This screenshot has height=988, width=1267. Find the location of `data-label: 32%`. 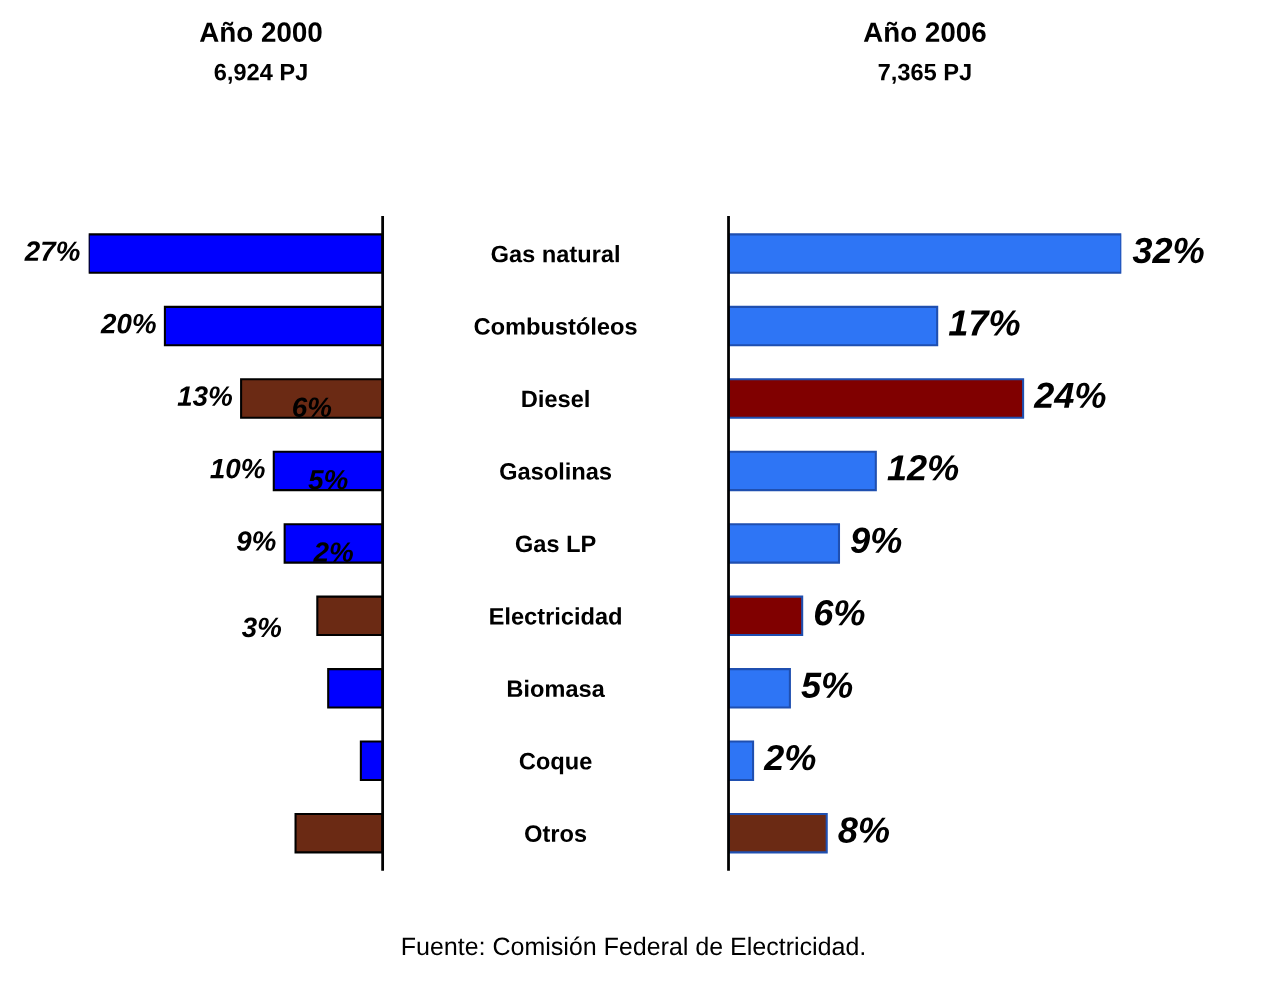

data-label: 32% is located at coordinates (1168, 250).